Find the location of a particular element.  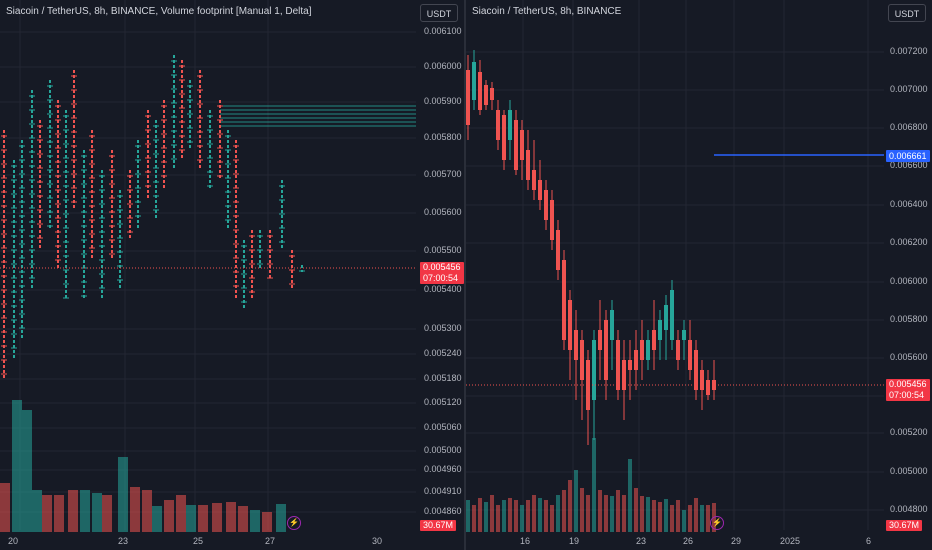

price-tick-label: 0.005180 is located at coordinates (443, 378).